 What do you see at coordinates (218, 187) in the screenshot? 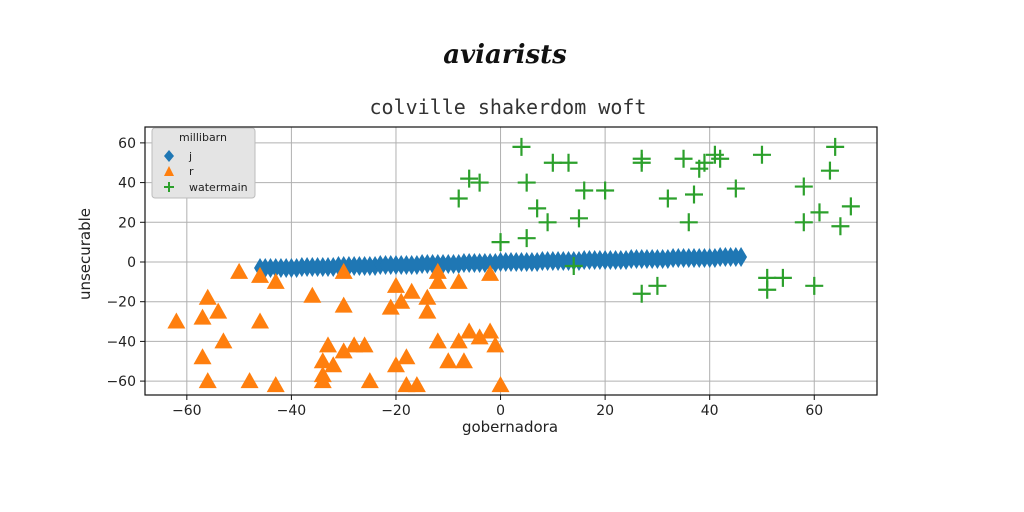
I see `legend-label-watermain: watermain` at bounding box center [218, 187].